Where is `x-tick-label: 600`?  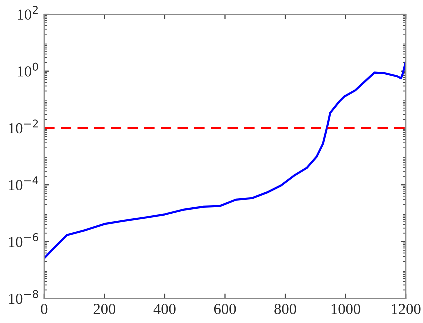 x-tick-label: 600 is located at coordinates (225, 309).